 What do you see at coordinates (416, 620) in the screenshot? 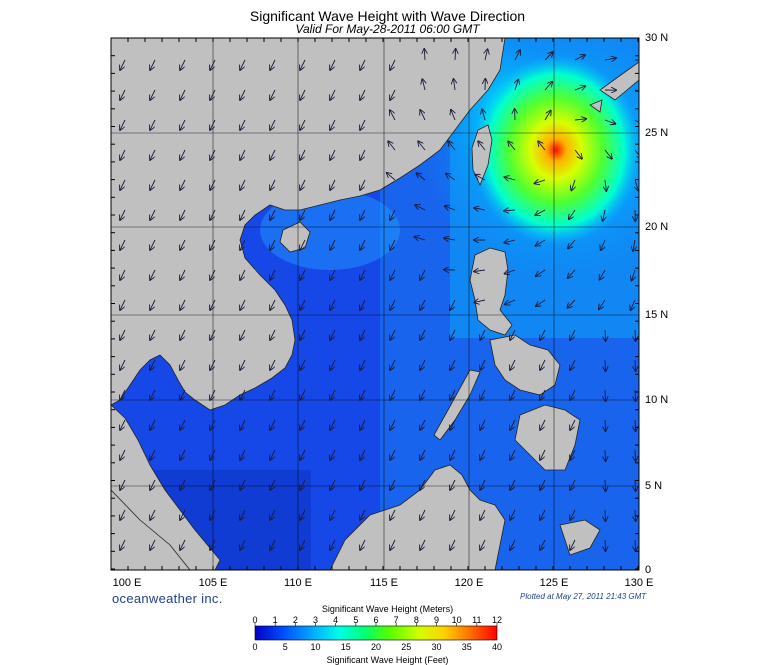
I see `colorbar-meter-tick: 8` at bounding box center [416, 620].